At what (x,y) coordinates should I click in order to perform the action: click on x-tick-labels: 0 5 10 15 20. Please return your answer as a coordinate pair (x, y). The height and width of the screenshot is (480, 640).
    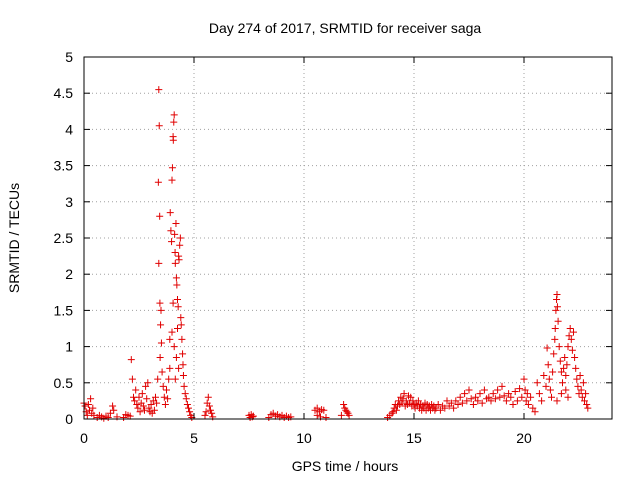
    Looking at the image, I should click on (306, 438).